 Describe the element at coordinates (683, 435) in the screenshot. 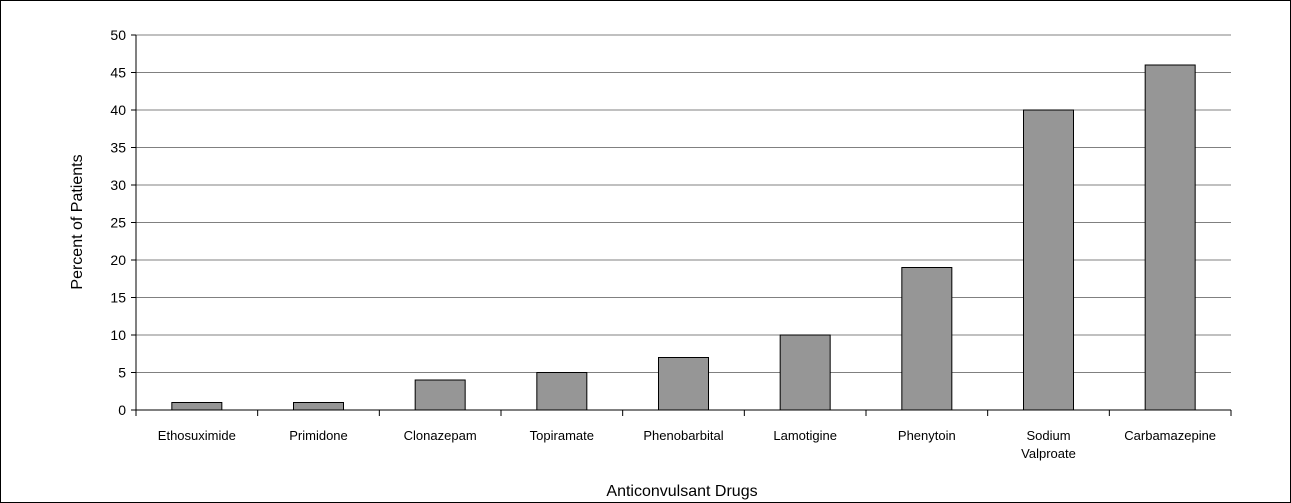

I see `x-tick-label: Phenobarbital` at that location.